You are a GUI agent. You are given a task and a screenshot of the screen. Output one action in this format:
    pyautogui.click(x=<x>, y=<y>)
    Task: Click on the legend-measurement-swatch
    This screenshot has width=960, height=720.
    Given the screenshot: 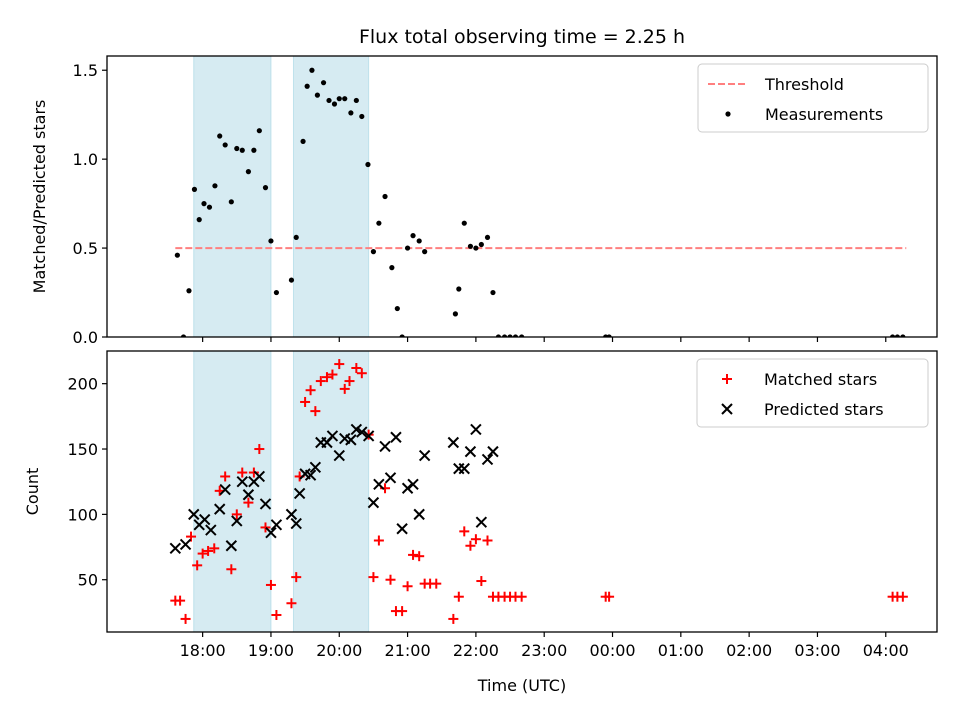 What is the action you would take?
    pyautogui.click(x=728, y=114)
    